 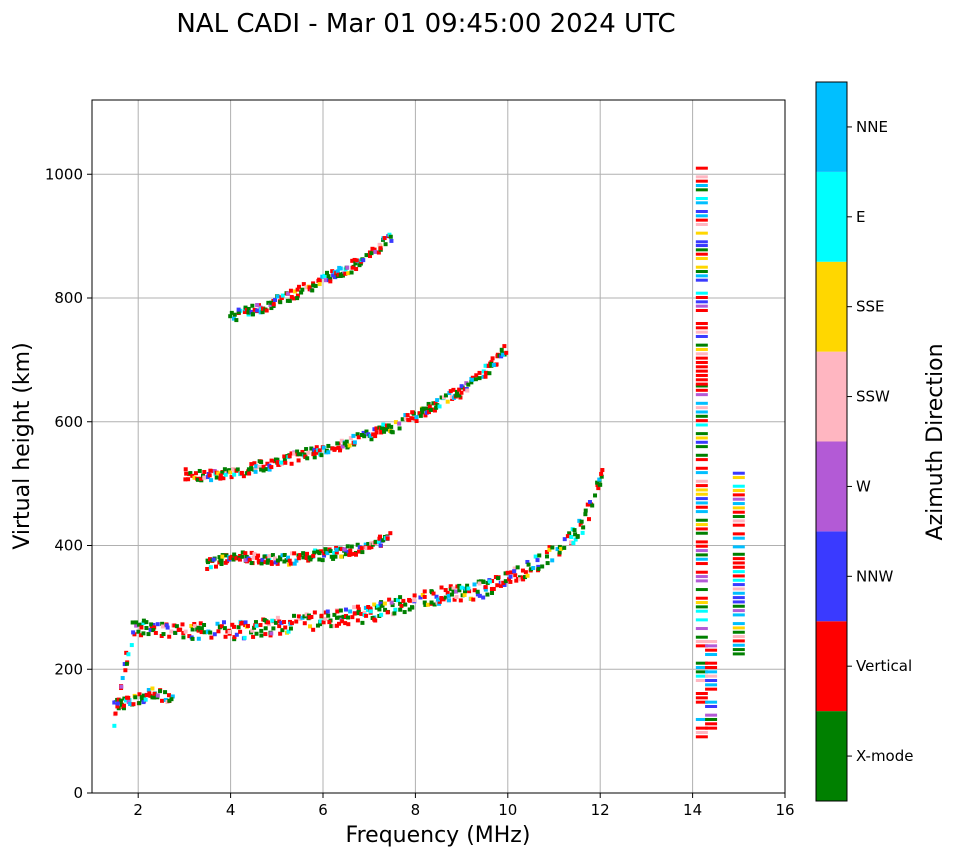 I want to click on colorbar-tick-label: X-mode, so click(x=884, y=756).